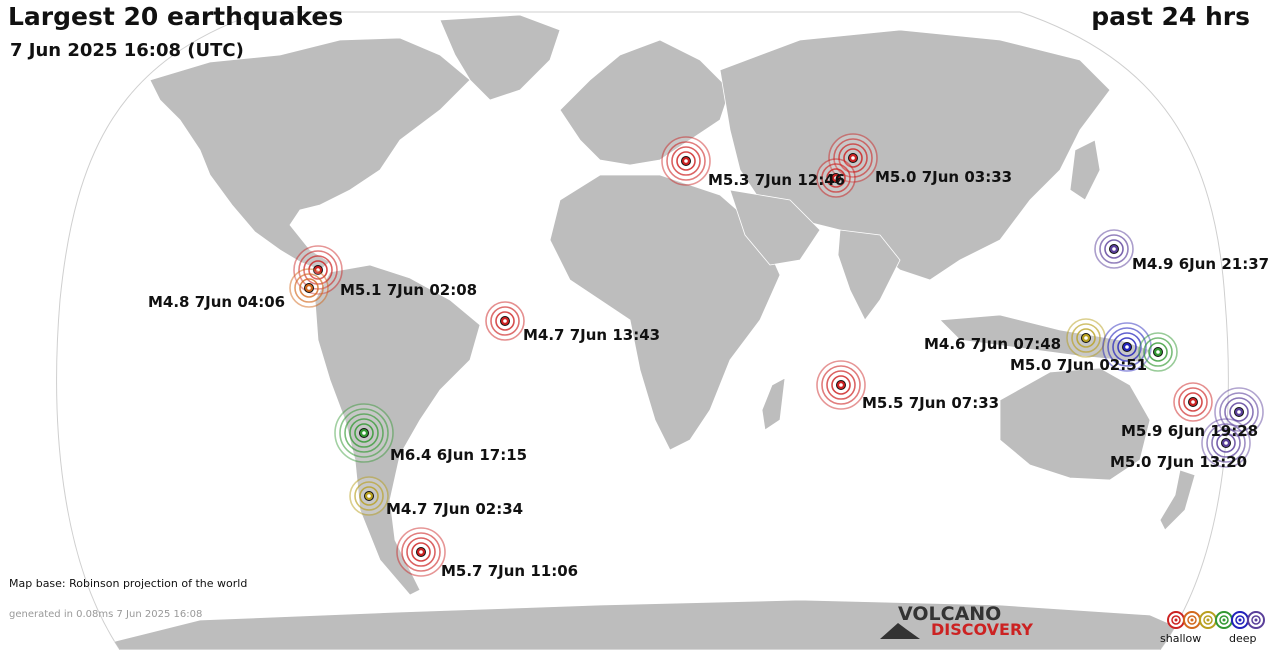  I want to click on legend-circle-very-deep, so click(1256, 620).